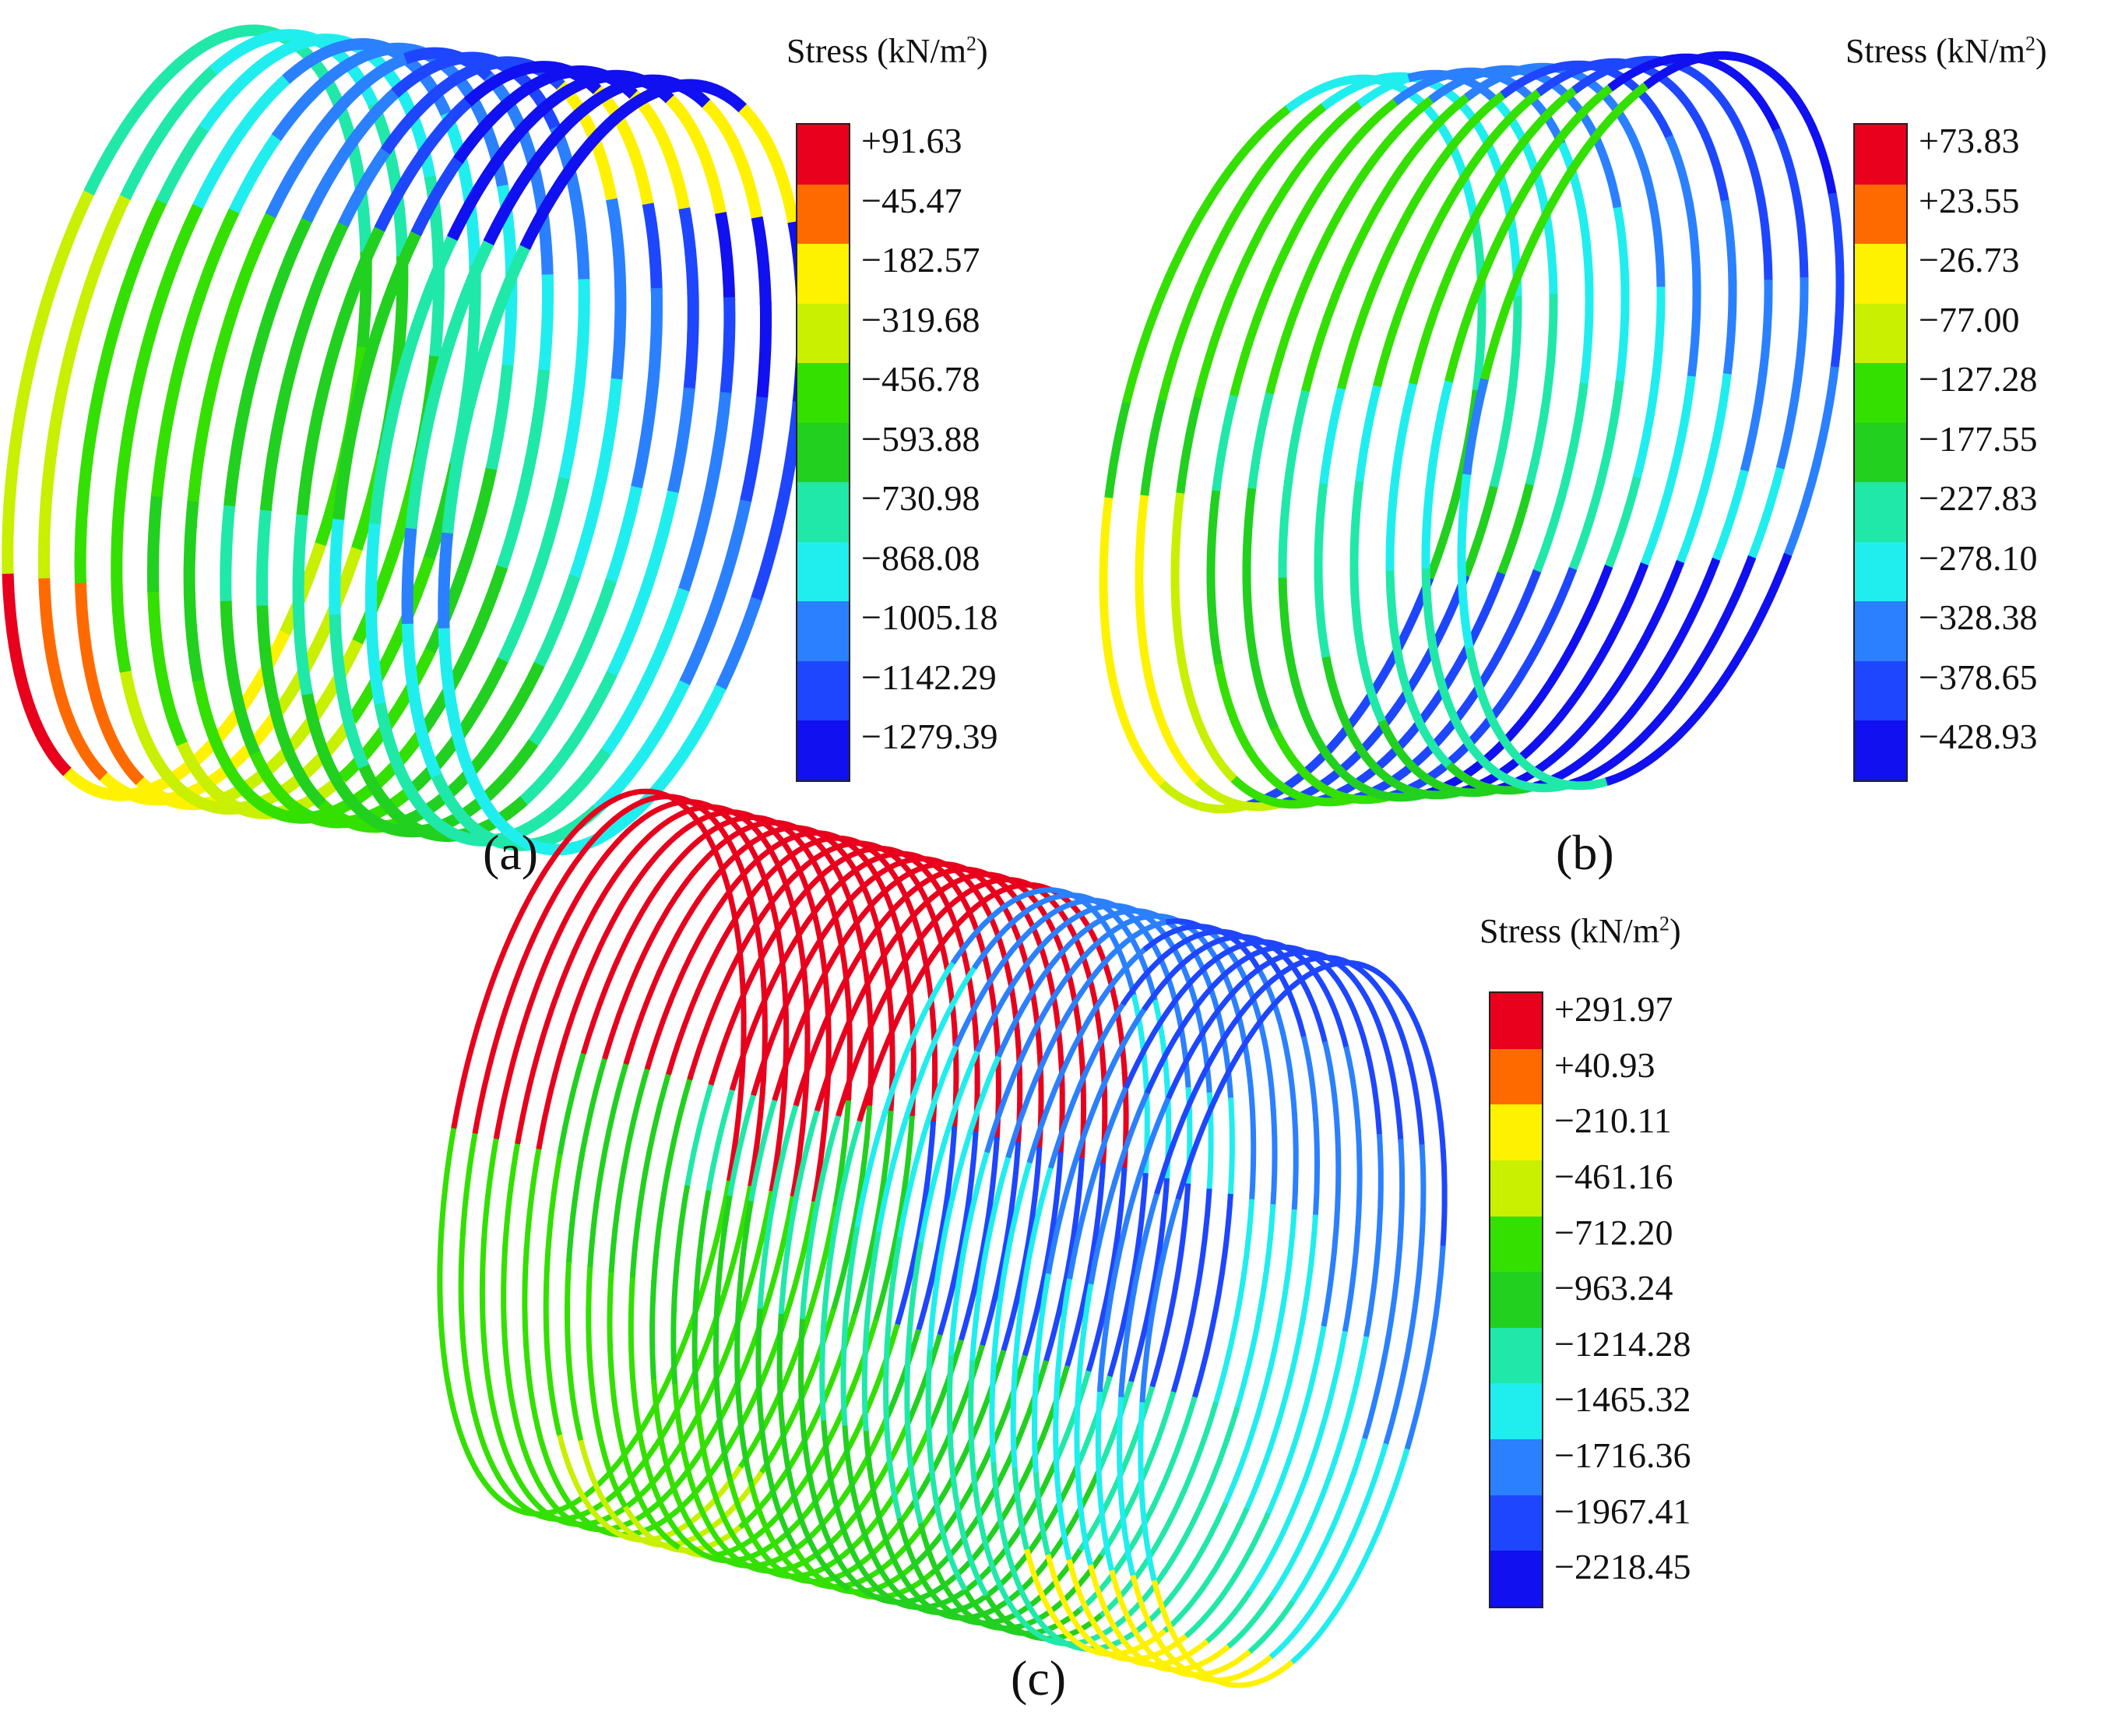 The height and width of the screenshot is (1736, 2104). What do you see at coordinates (1604, 1064) in the screenshot?
I see `legend-tick-label: +40.93` at bounding box center [1604, 1064].